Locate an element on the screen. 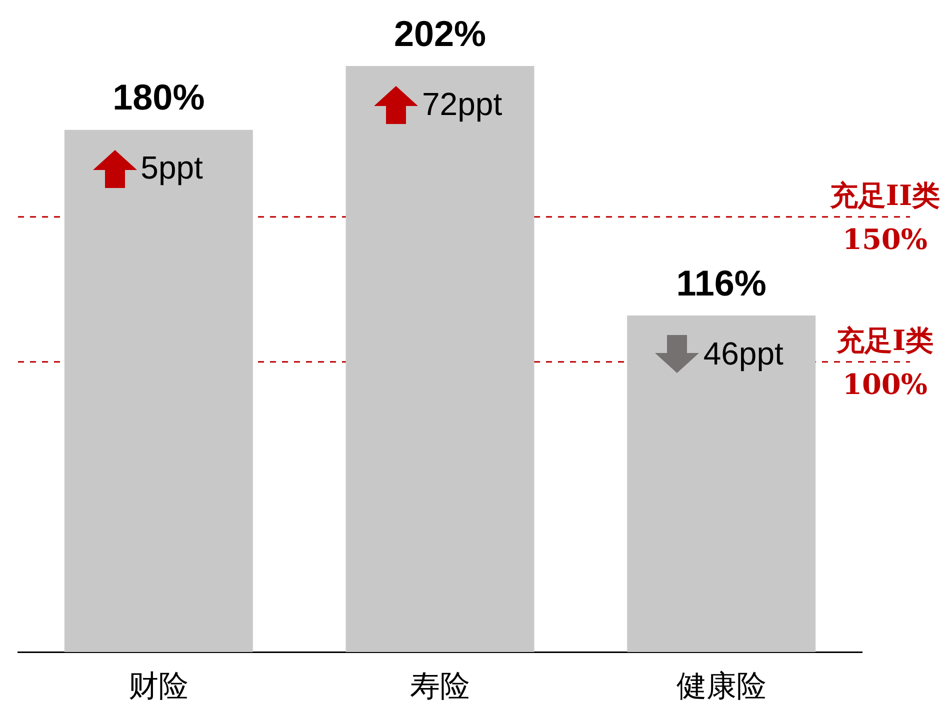 This screenshot has height=724, width=950. annotation: 72ppt is located at coordinates (462, 104).